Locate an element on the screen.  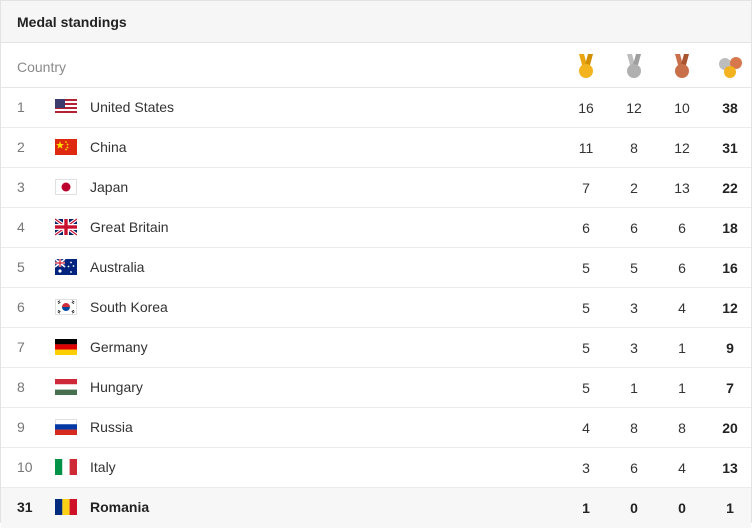
us-flag-icon is located at coordinates (66, 107).